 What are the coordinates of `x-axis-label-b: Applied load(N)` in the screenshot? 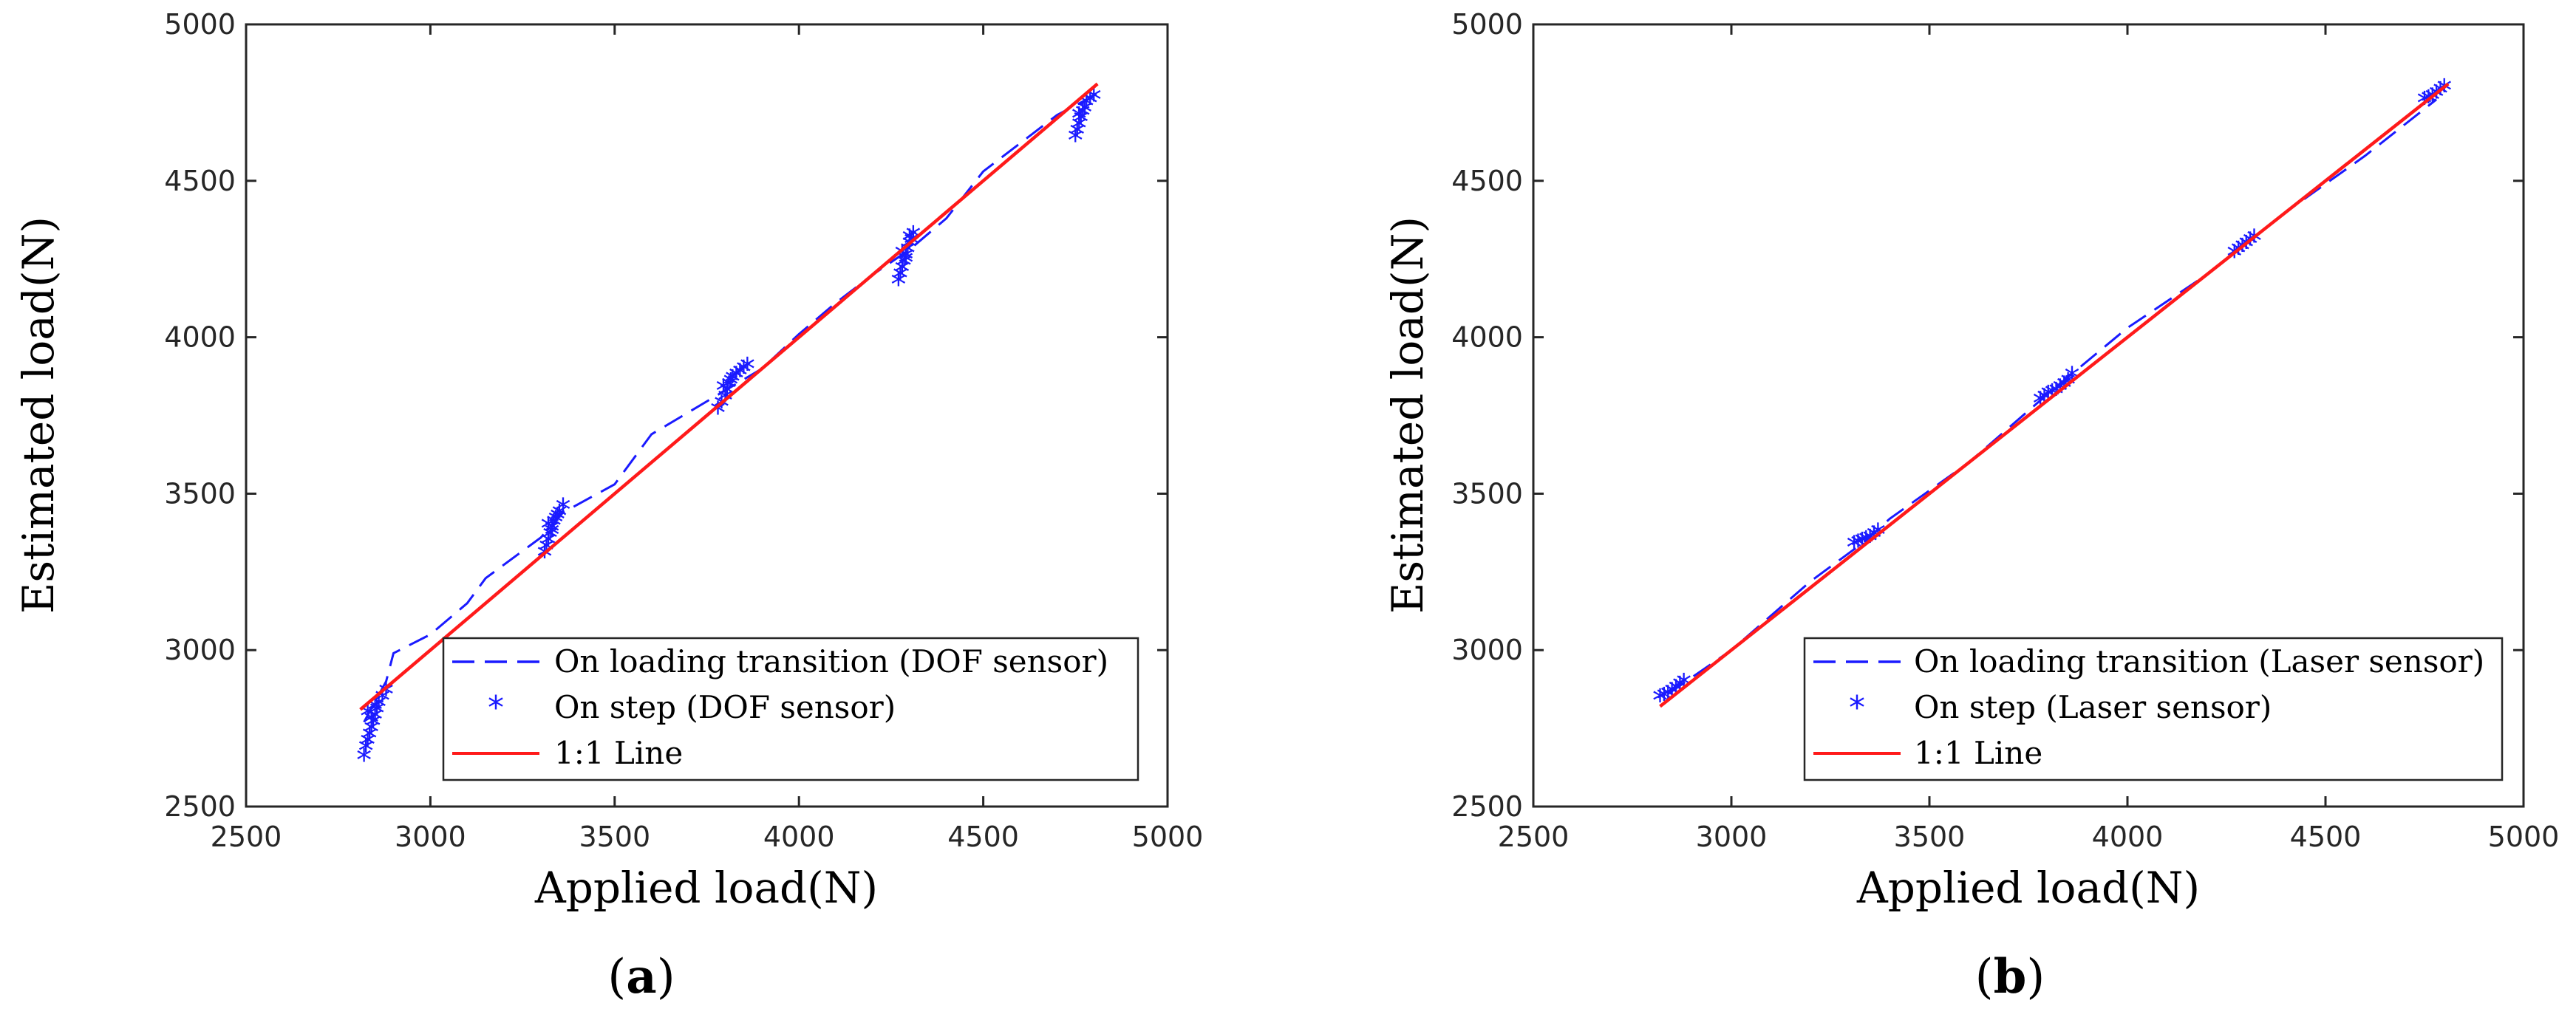 It's located at (2028, 888).